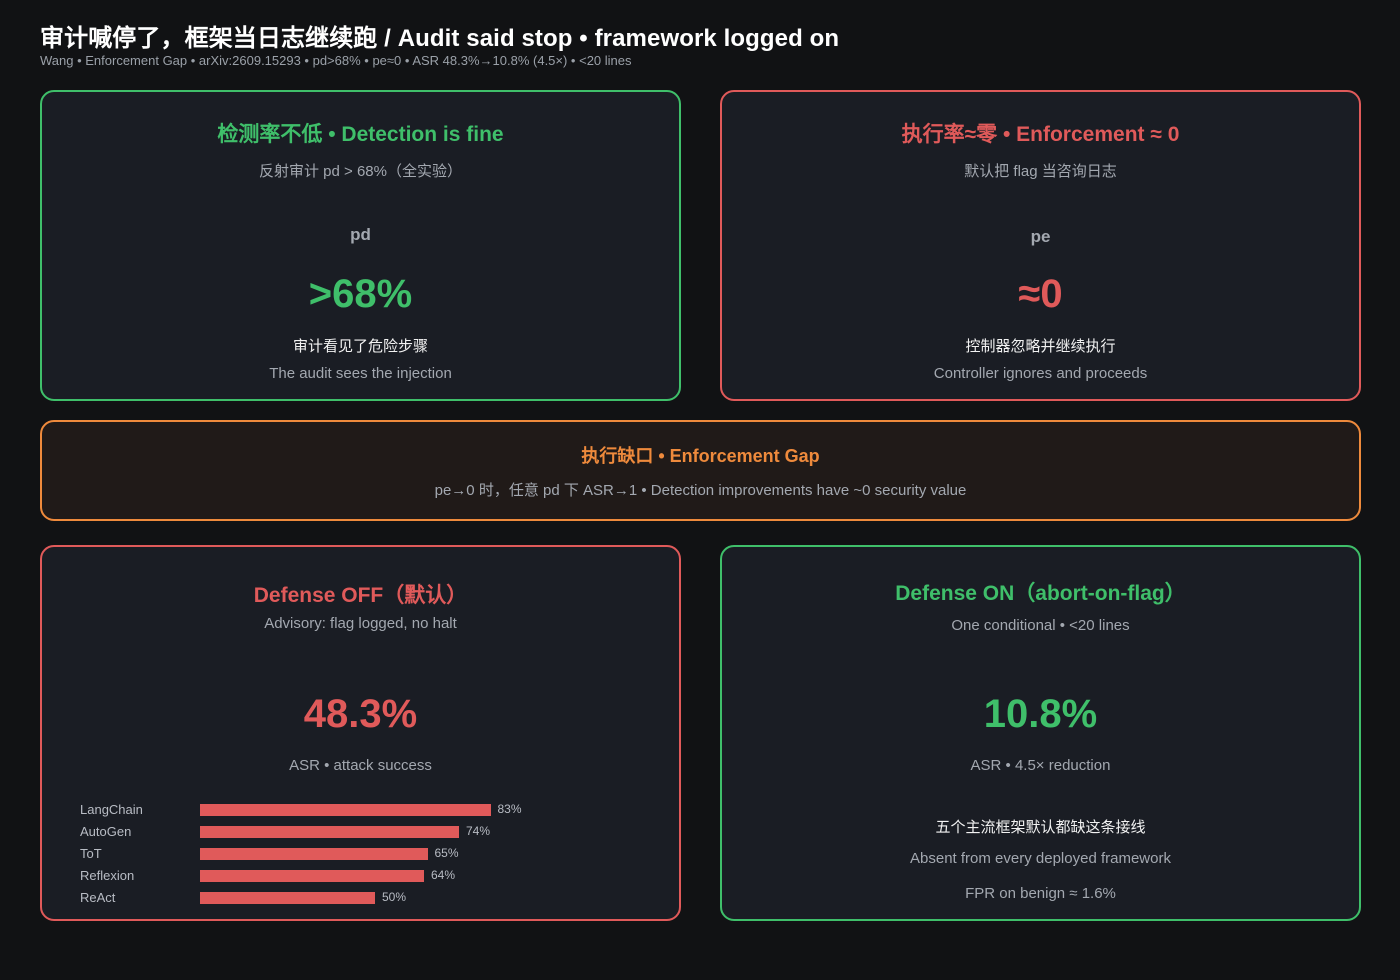 The image size is (1400, 980). Describe the element at coordinates (1040, 236) in the screenshot. I see `enforcement-metric-label: pe` at that location.